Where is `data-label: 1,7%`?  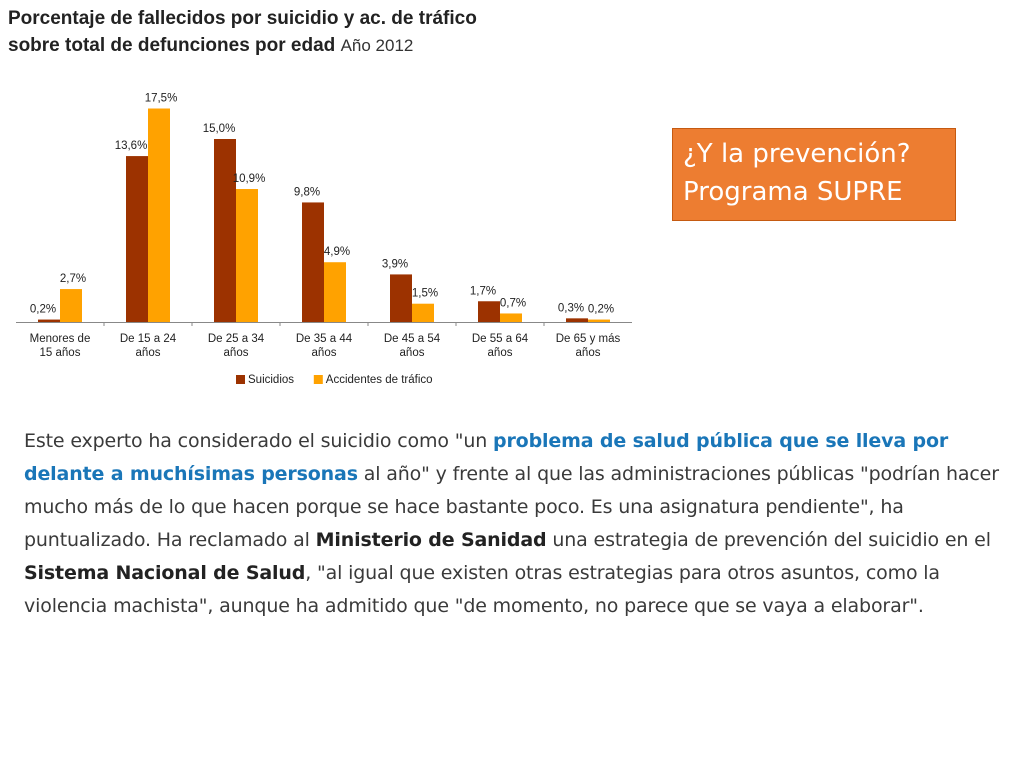
data-label: 1,7% is located at coordinates (483, 291).